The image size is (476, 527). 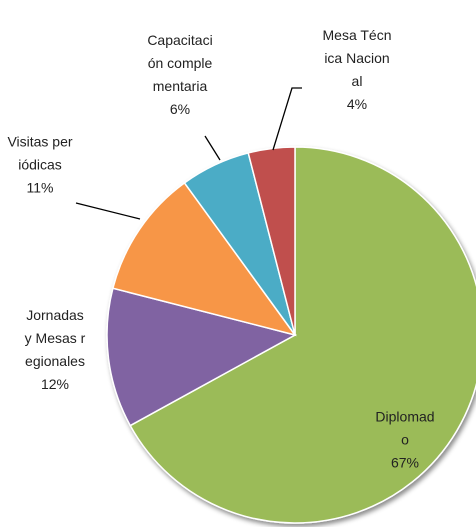 I want to click on slice-label: Diplomado 67%, so click(x=405, y=440).